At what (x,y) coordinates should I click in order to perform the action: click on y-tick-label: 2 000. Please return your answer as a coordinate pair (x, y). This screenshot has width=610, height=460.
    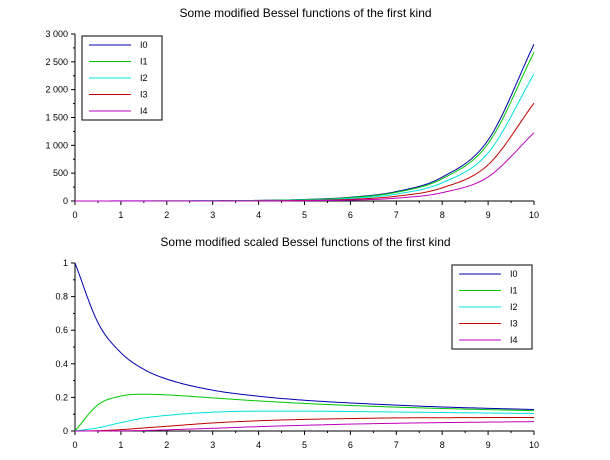
    Looking at the image, I should click on (56, 90).